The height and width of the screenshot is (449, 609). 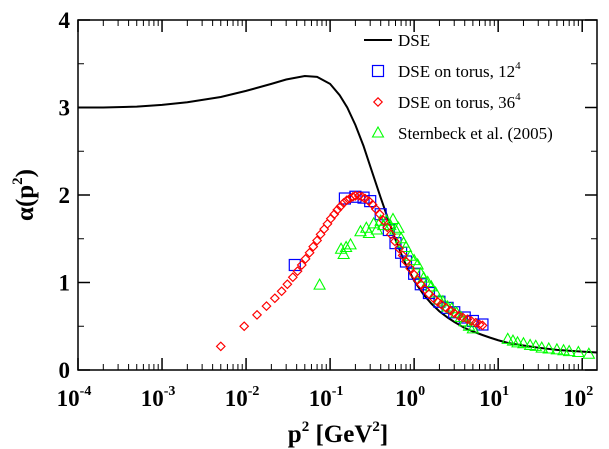 I want to click on x-tick-label: 10⁻³, so click(x=158, y=397).